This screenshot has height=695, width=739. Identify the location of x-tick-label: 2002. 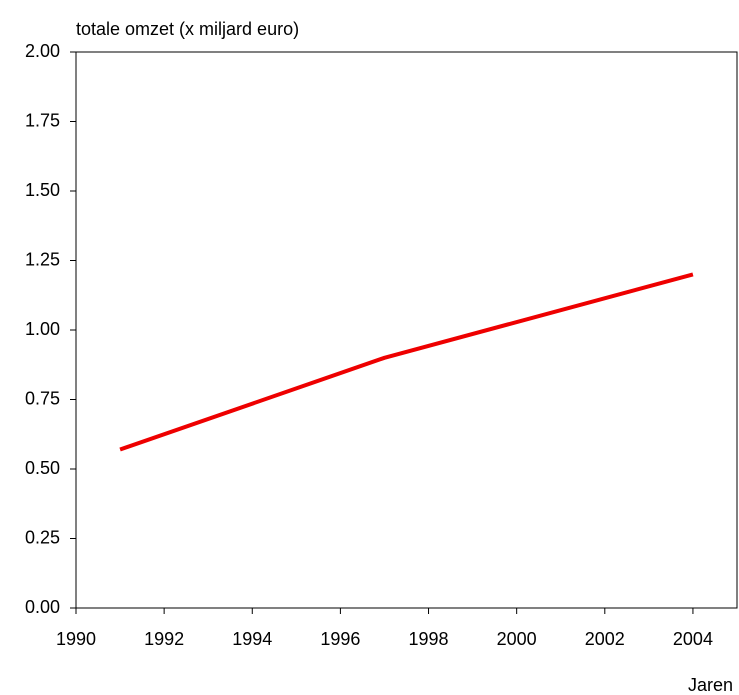
(605, 639).